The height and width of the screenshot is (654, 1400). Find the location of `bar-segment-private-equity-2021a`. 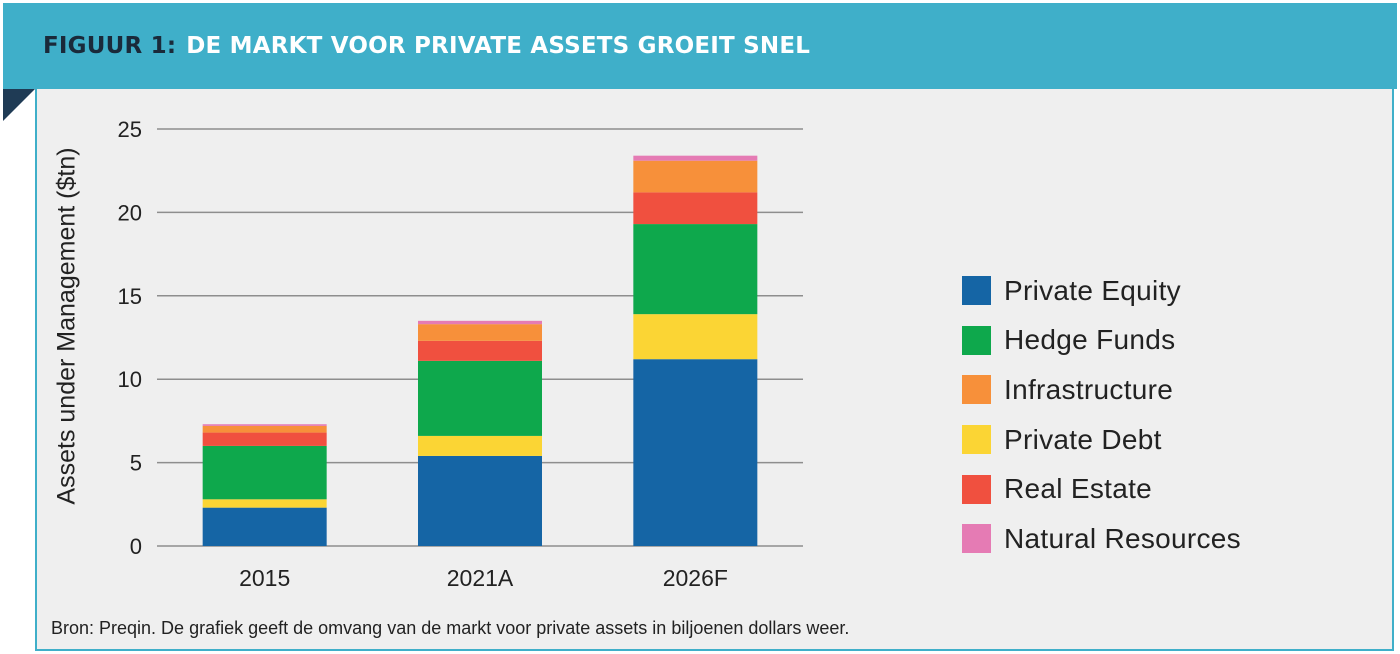

bar-segment-private-equity-2021a is located at coordinates (480, 500).